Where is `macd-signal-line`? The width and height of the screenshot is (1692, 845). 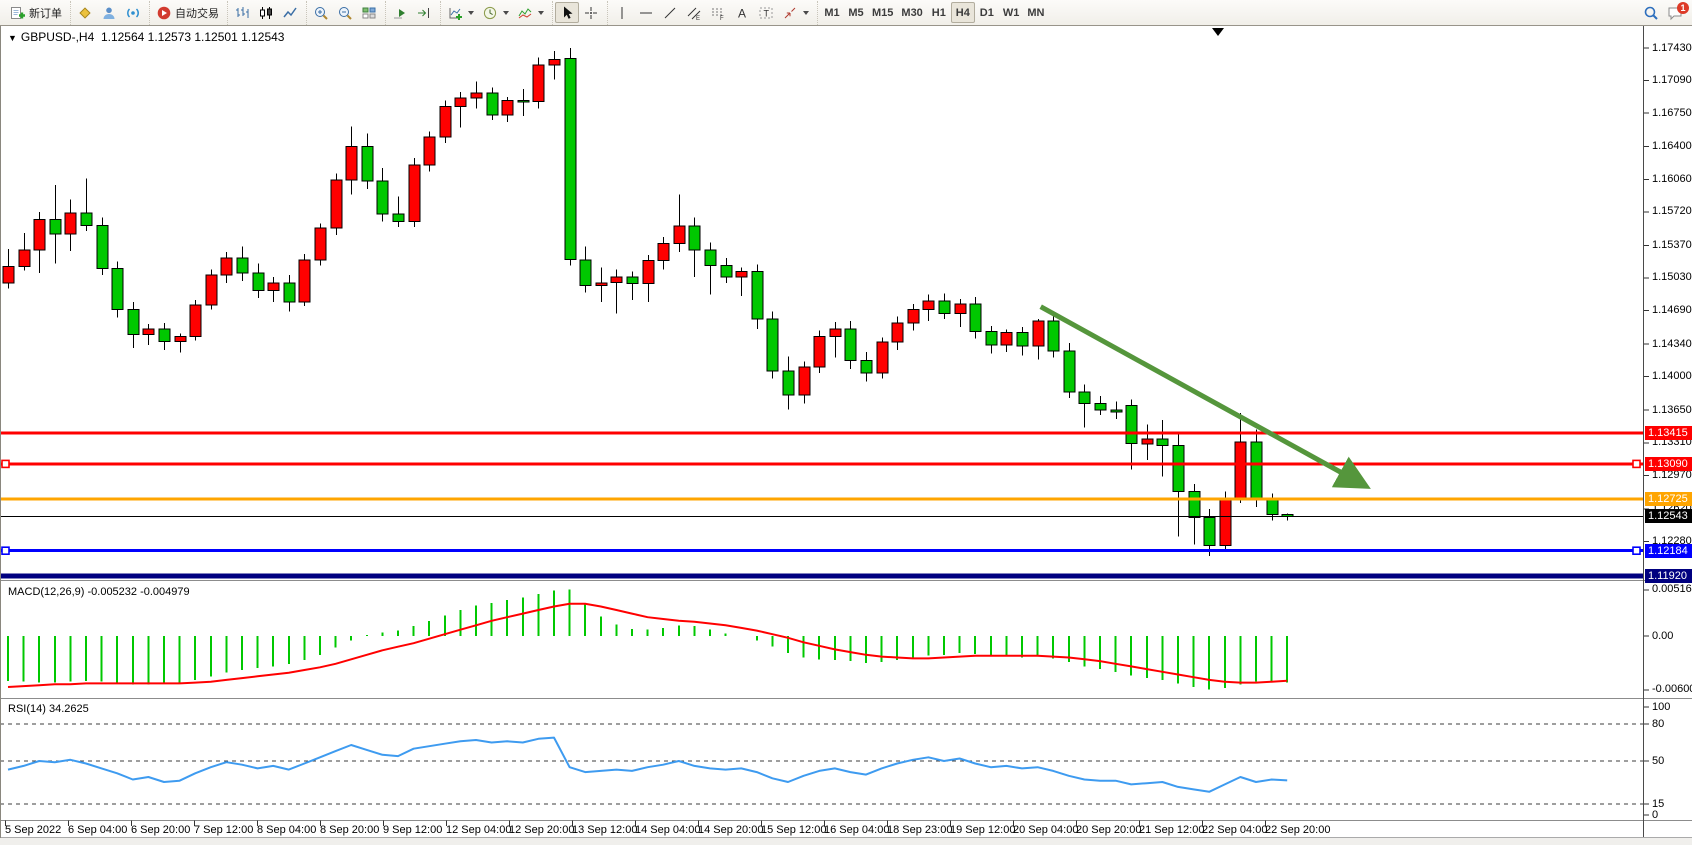
macd-signal-line is located at coordinates (647, 645).